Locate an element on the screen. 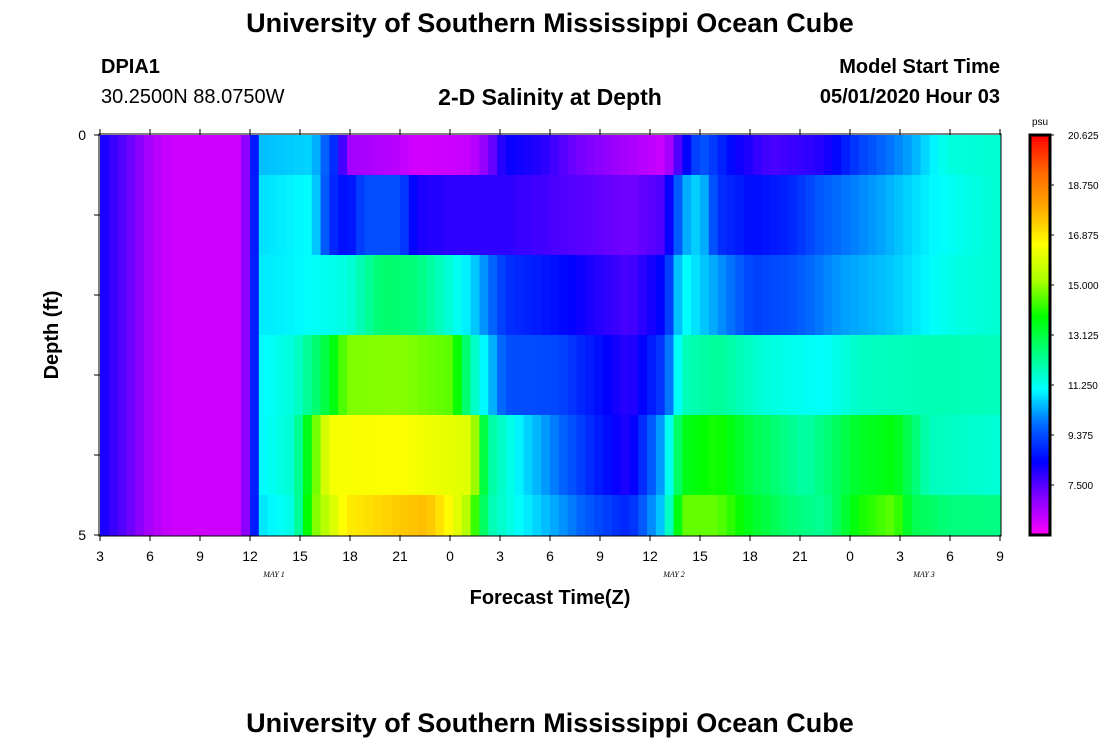 The width and height of the screenshot is (1100, 750). date-label: MAY 1 is located at coordinates (273, 574).